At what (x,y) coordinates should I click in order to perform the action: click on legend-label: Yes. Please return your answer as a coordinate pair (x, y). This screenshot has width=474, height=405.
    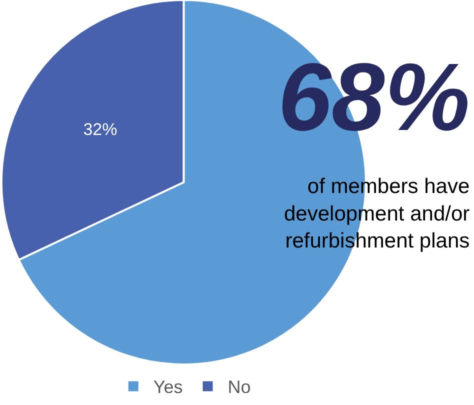
    Looking at the image, I should click on (168, 387).